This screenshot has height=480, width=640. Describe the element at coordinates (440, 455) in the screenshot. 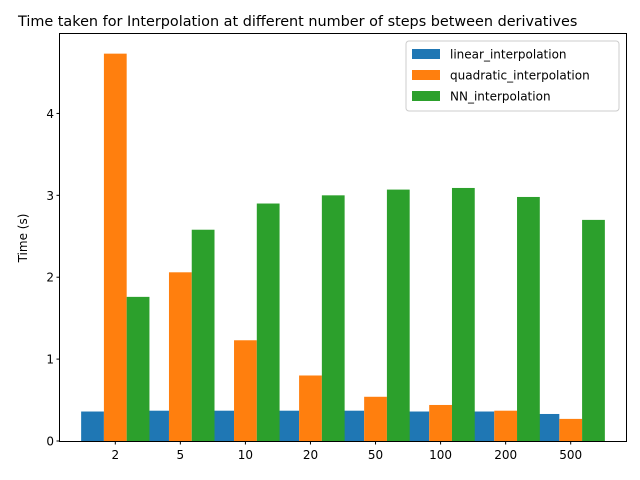

I see `x-tick-label: 100` at that location.